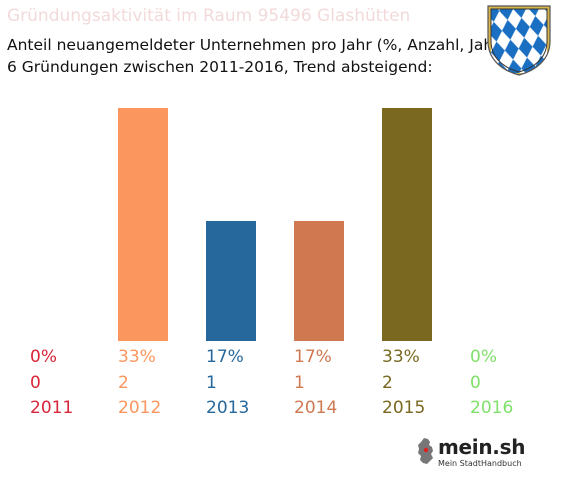 The width and height of the screenshot is (562, 482). I want to click on year-label-2016: 2016, so click(492, 408).